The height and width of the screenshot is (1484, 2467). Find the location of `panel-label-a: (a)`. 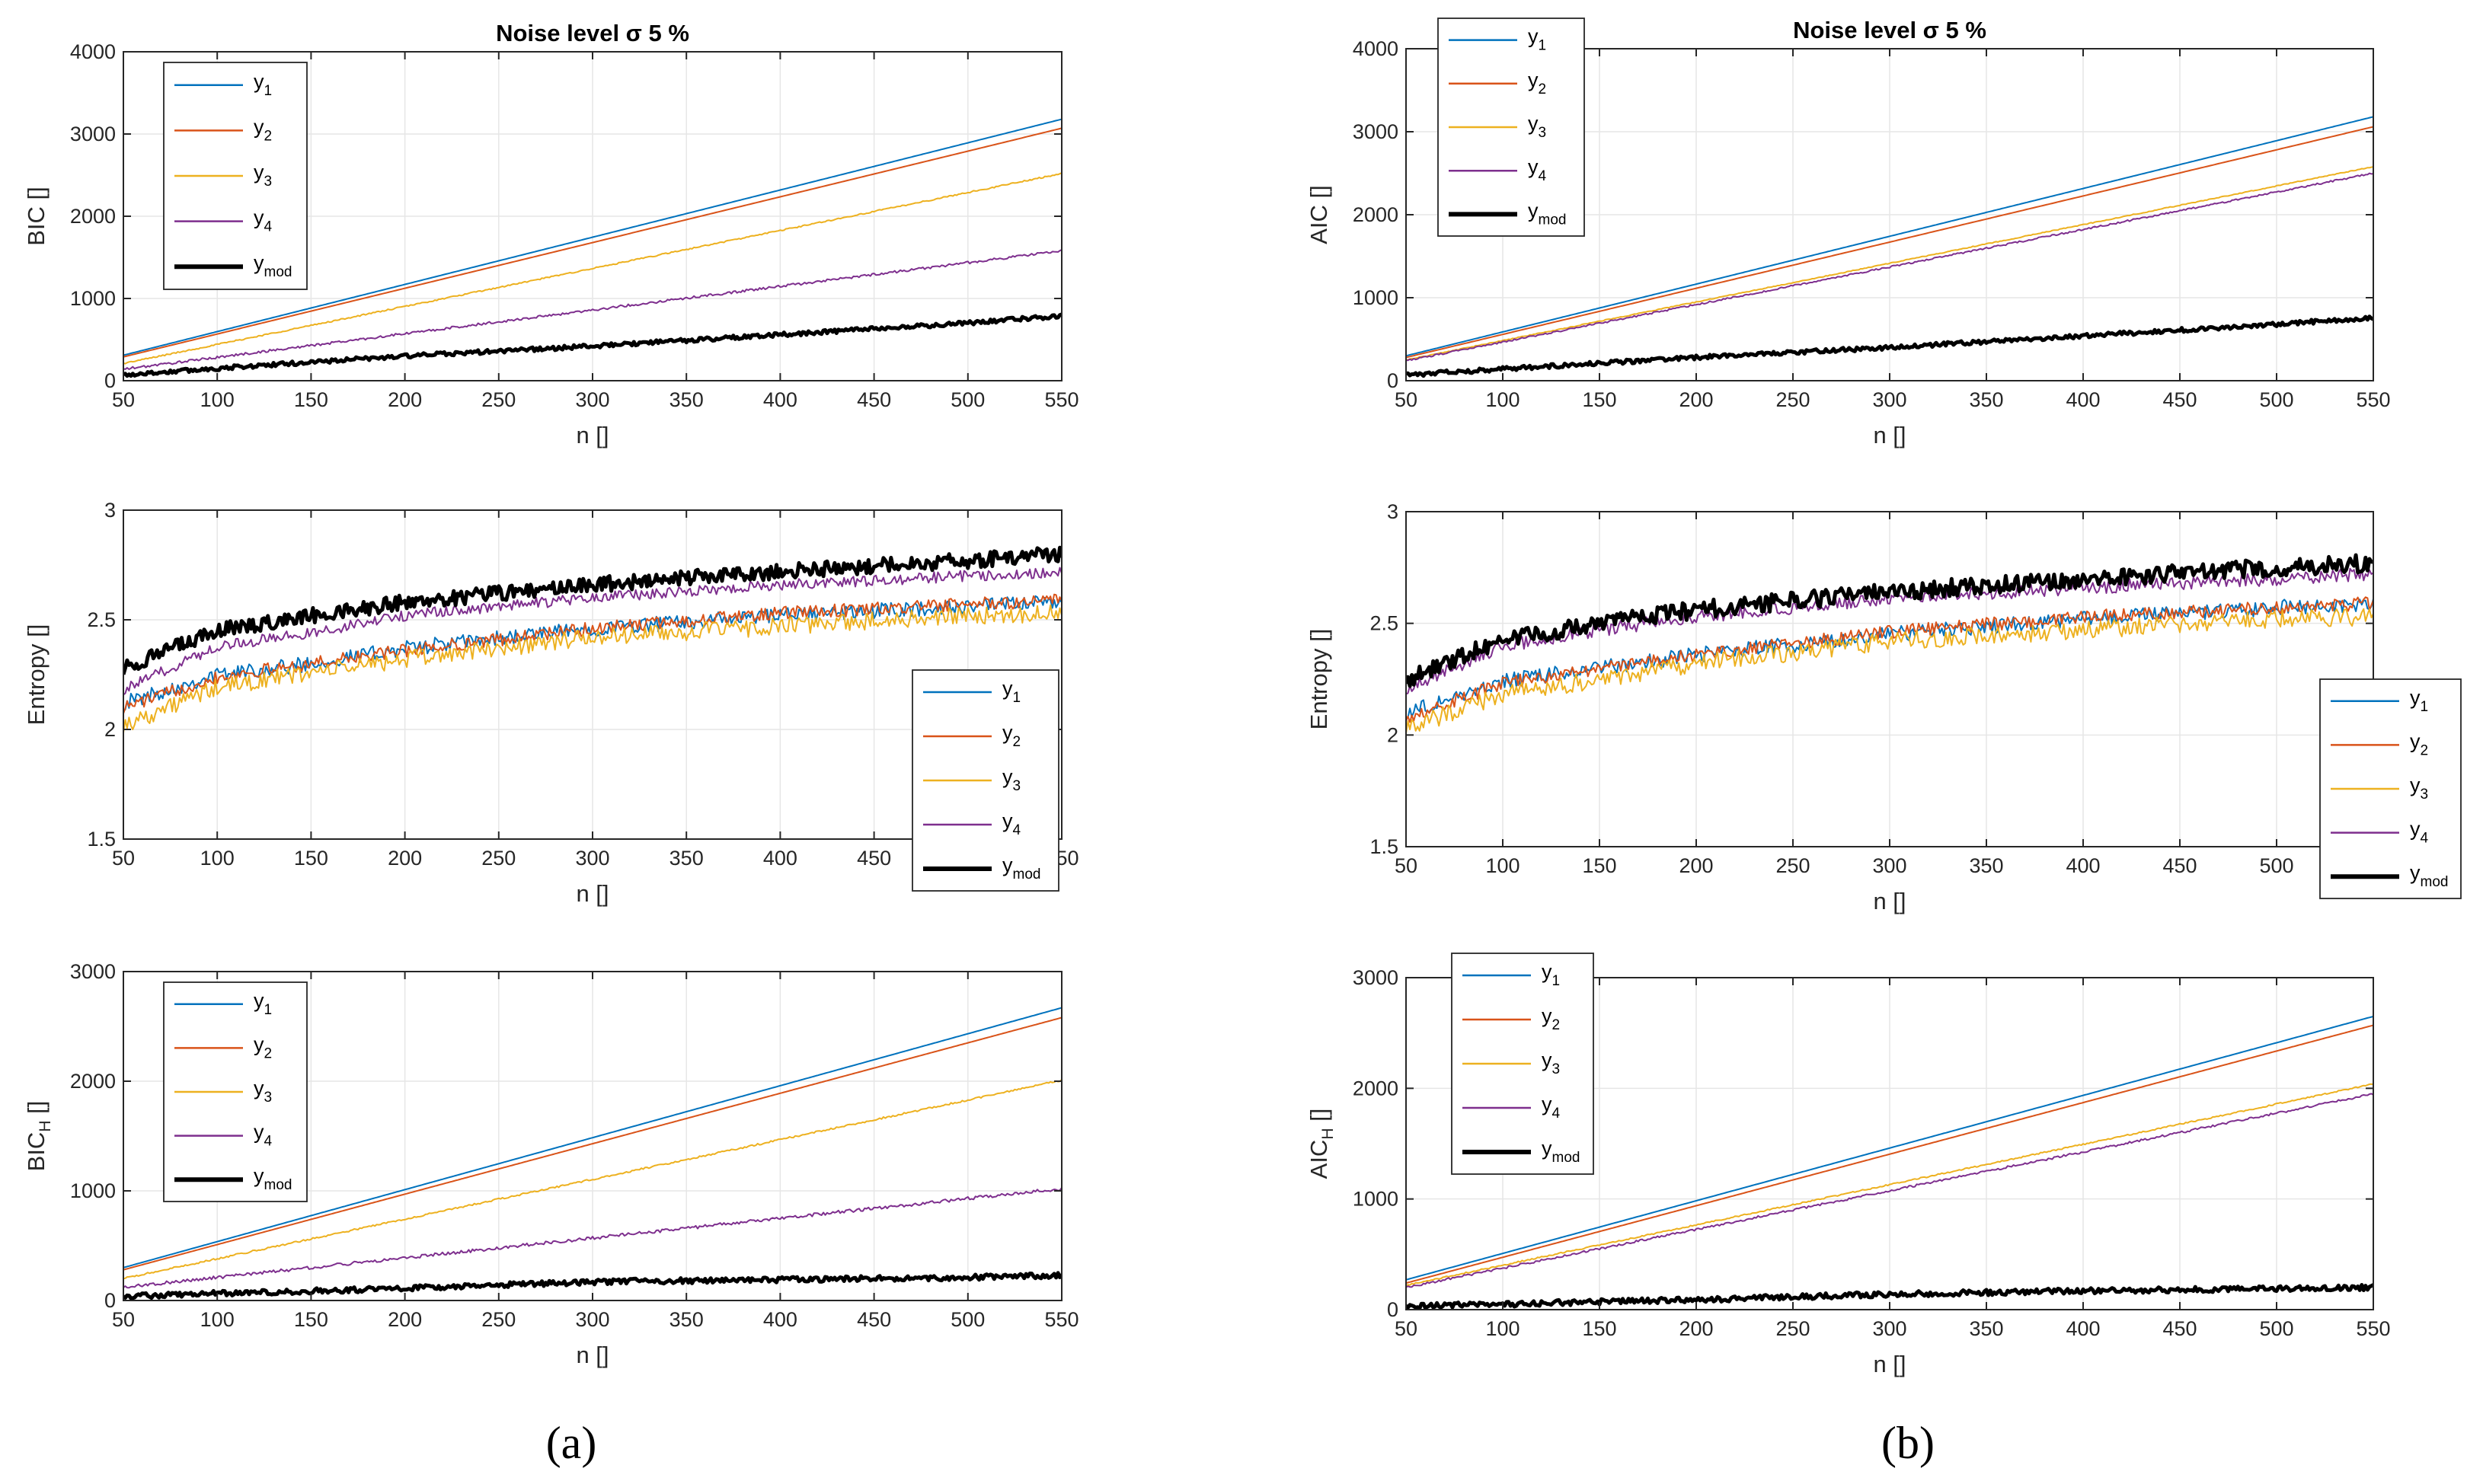

panel-label-a: (a) is located at coordinates (571, 1443).